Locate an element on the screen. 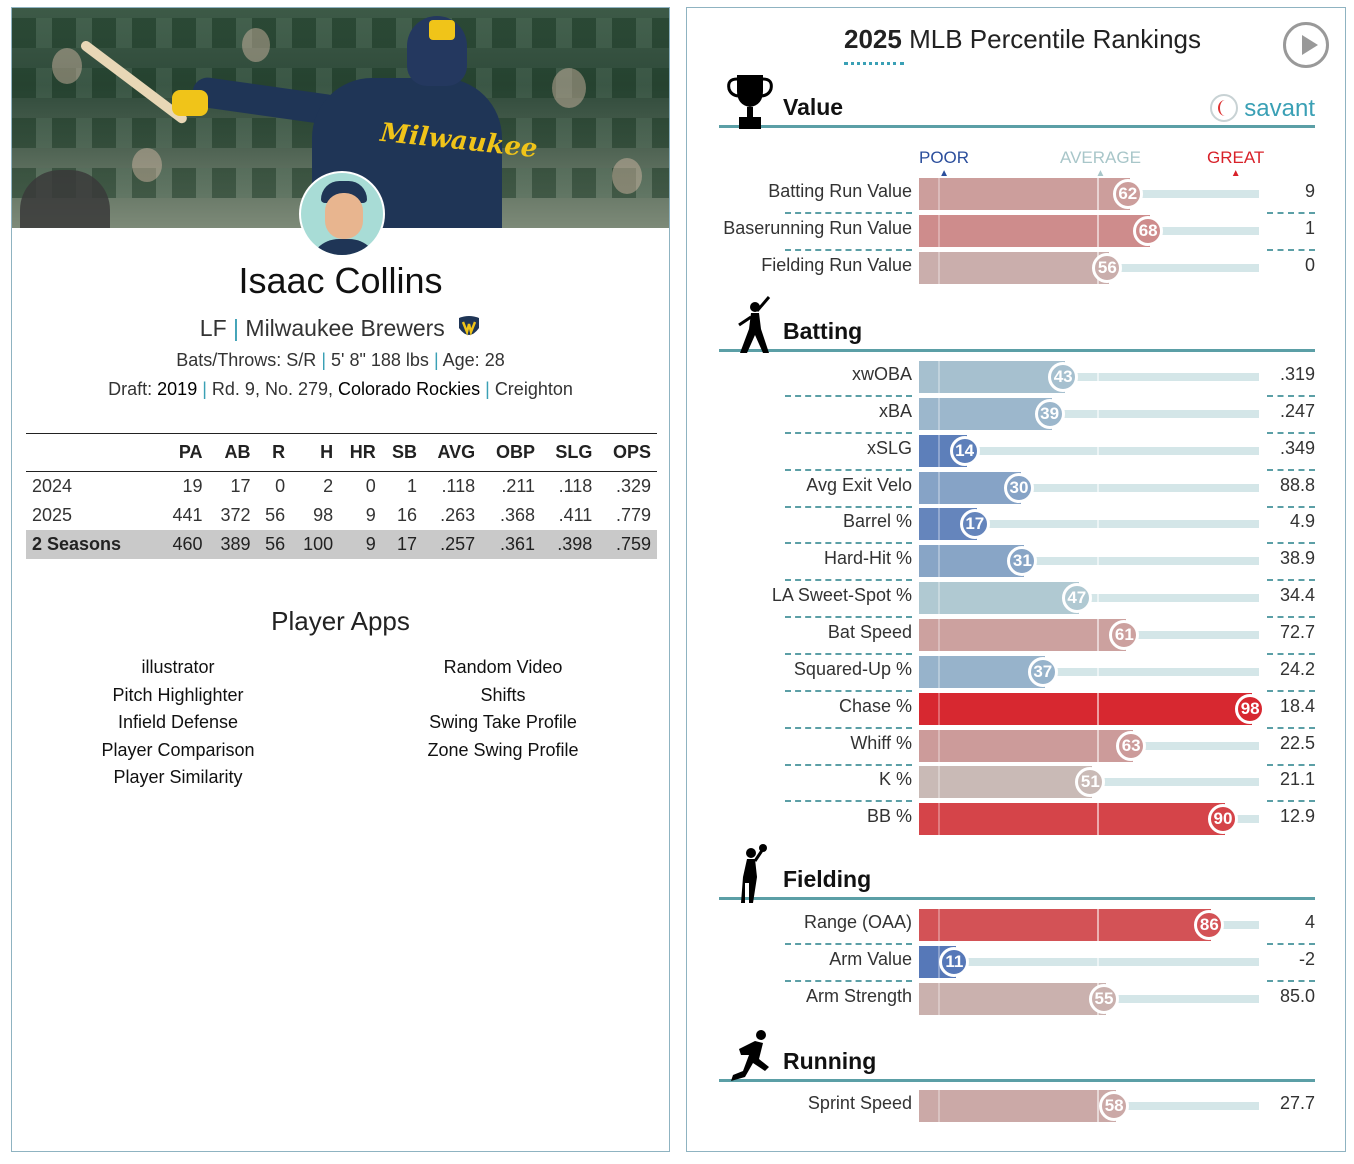 The height and width of the screenshot is (1164, 1354). stats-header: OPS is located at coordinates (627, 452).